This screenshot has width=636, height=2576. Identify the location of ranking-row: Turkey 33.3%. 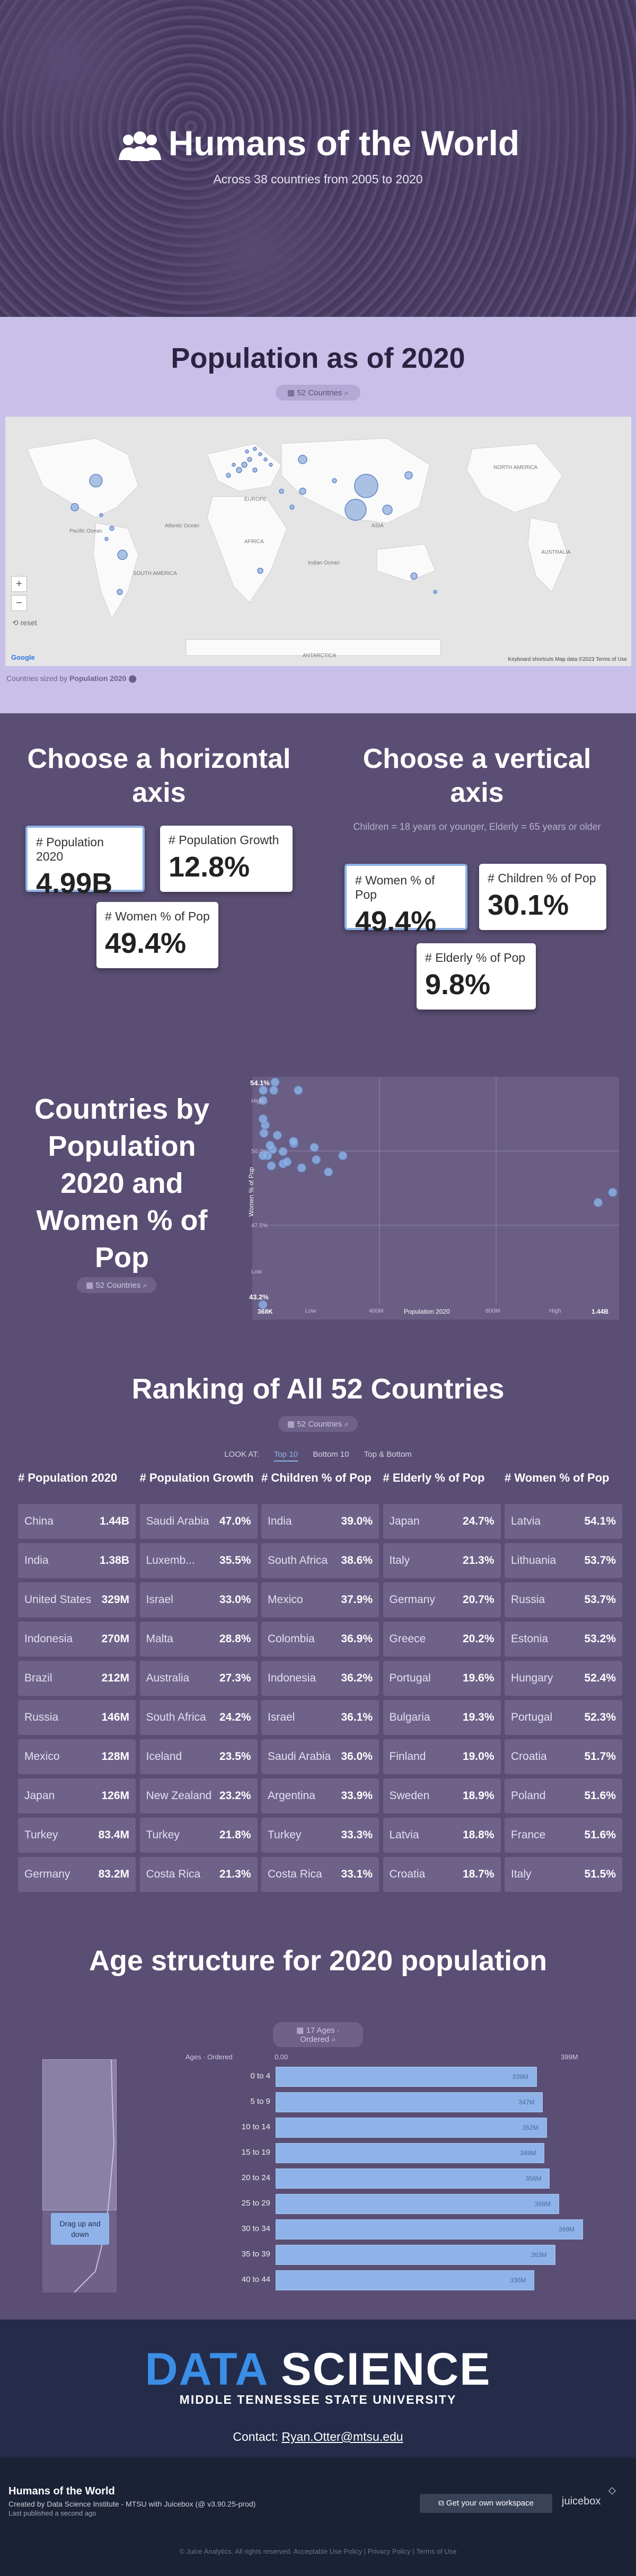
(320, 1835).